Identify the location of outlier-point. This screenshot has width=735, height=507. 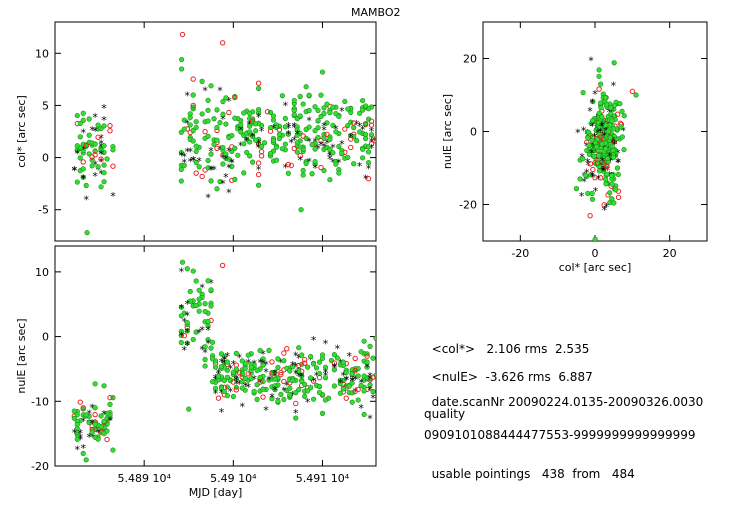
(322, 72).